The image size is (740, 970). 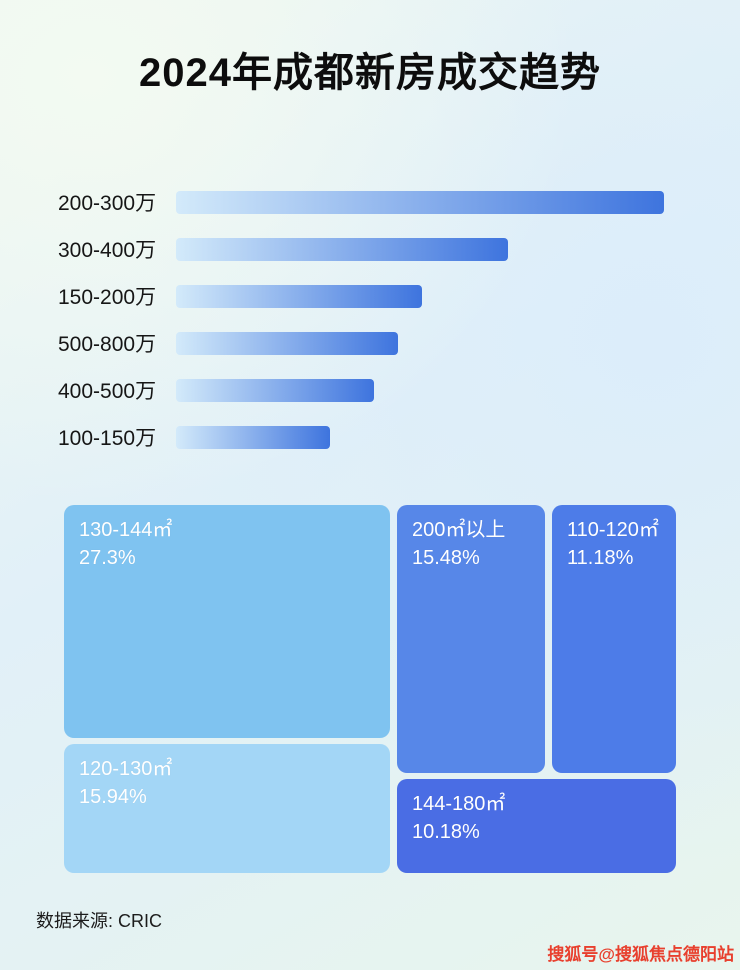 I want to click on bar-row: 300-400万, so click(x=399, y=249).